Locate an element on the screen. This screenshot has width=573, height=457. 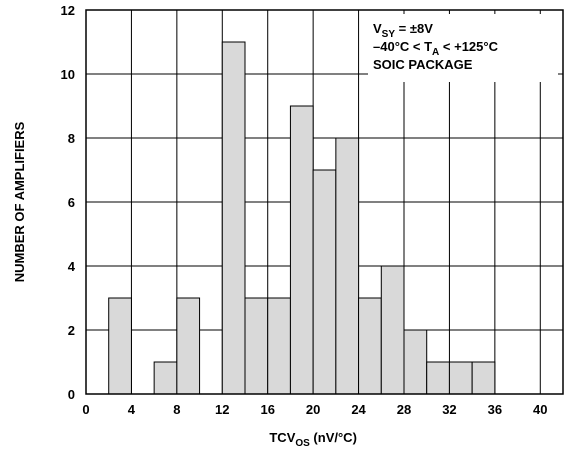
y-tick-label: 12 is located at coordinates (68, 10).